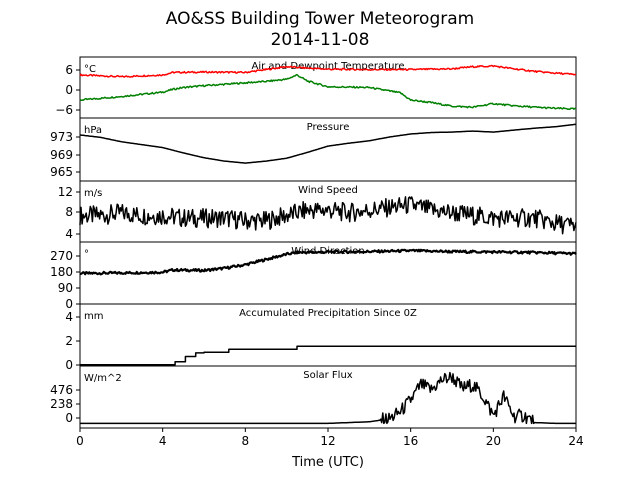 This screenshot has width=640, height=480. I want to click on panel-title: Wind Speed, so click(328, 190).